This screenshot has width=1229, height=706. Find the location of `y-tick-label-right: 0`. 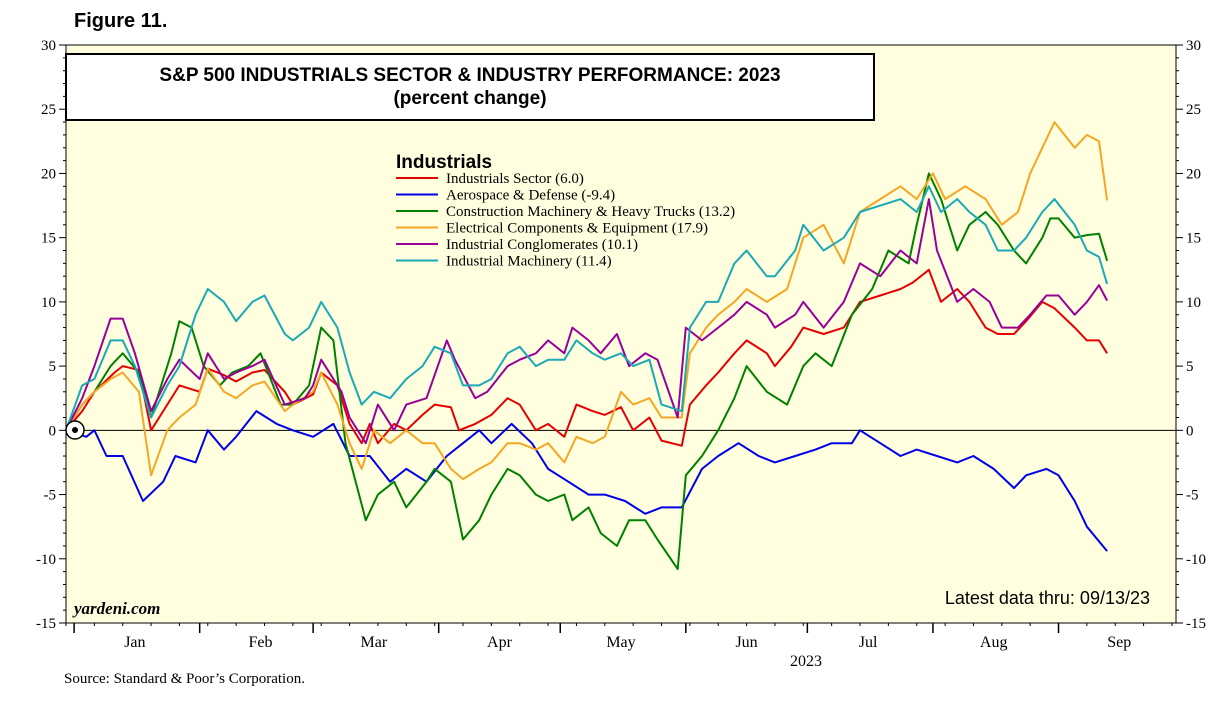

y-tick-label-right: 0 is located at coordinates (1190, 431).